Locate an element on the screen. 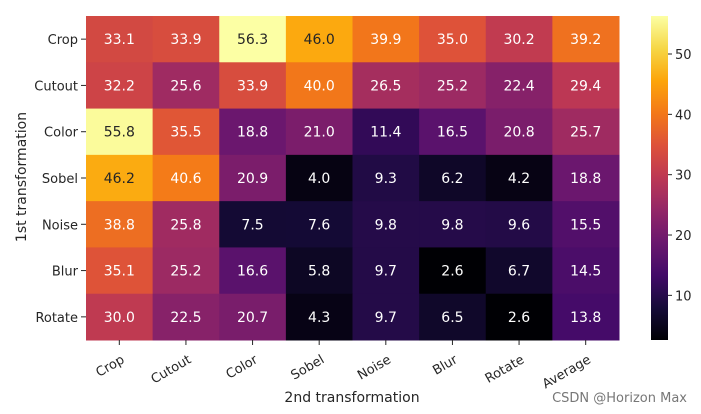  cell-value-label: 38.8 is located at coordinates (119, 225).